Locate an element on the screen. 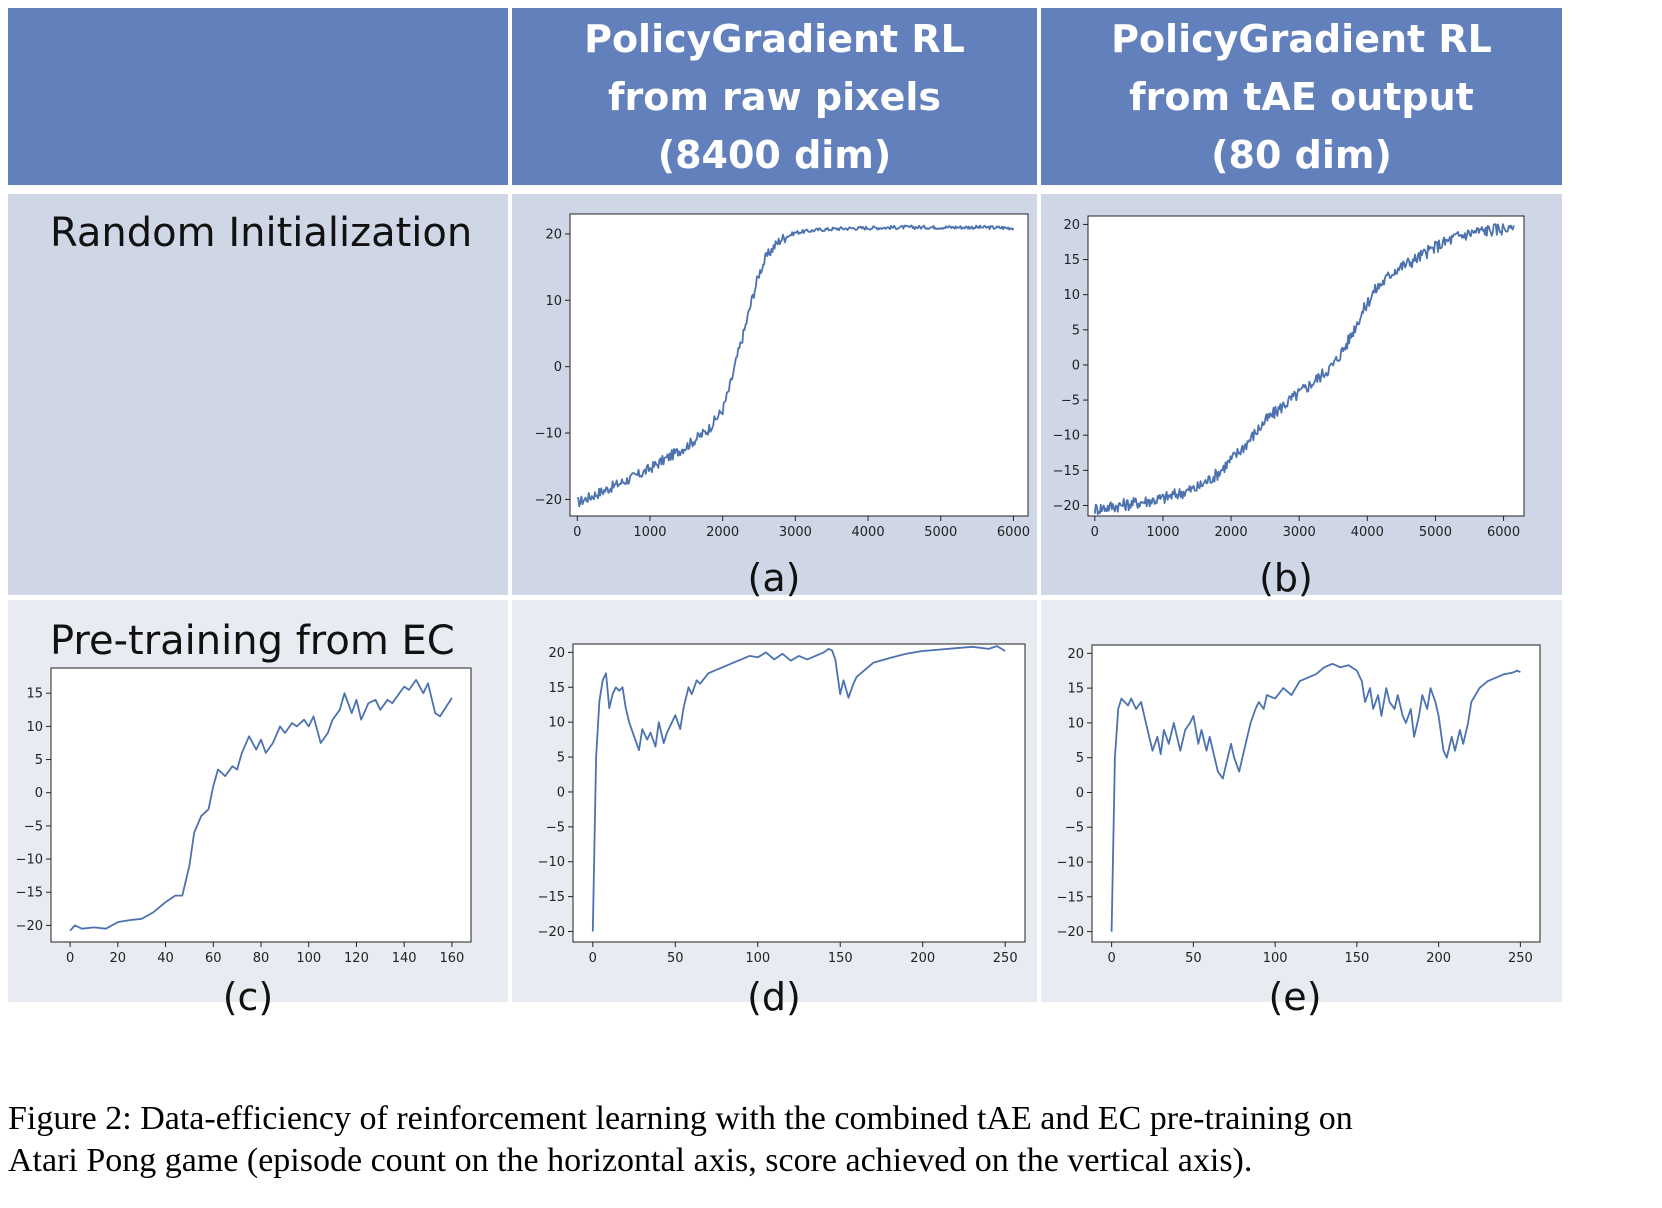 The height and width of the screenshot is (1208, 1662). panel-label-a: (a) is located at coordinates (774, 578).